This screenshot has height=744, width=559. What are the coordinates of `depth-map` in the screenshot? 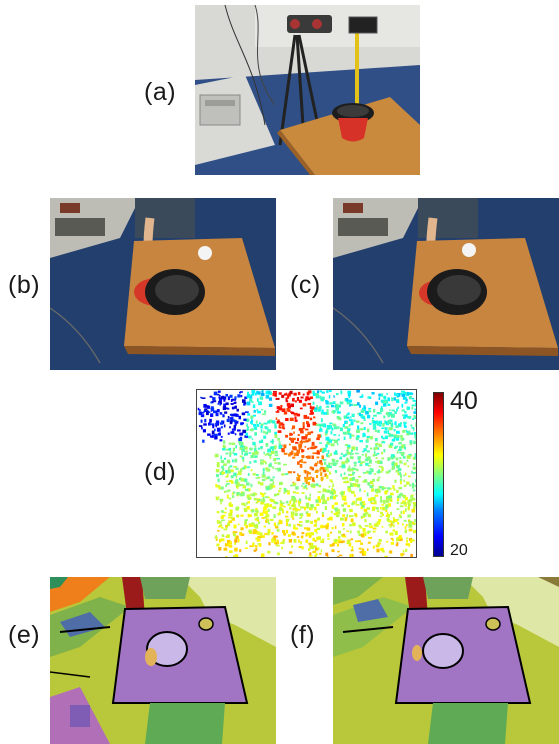 It's located at (306, 473).